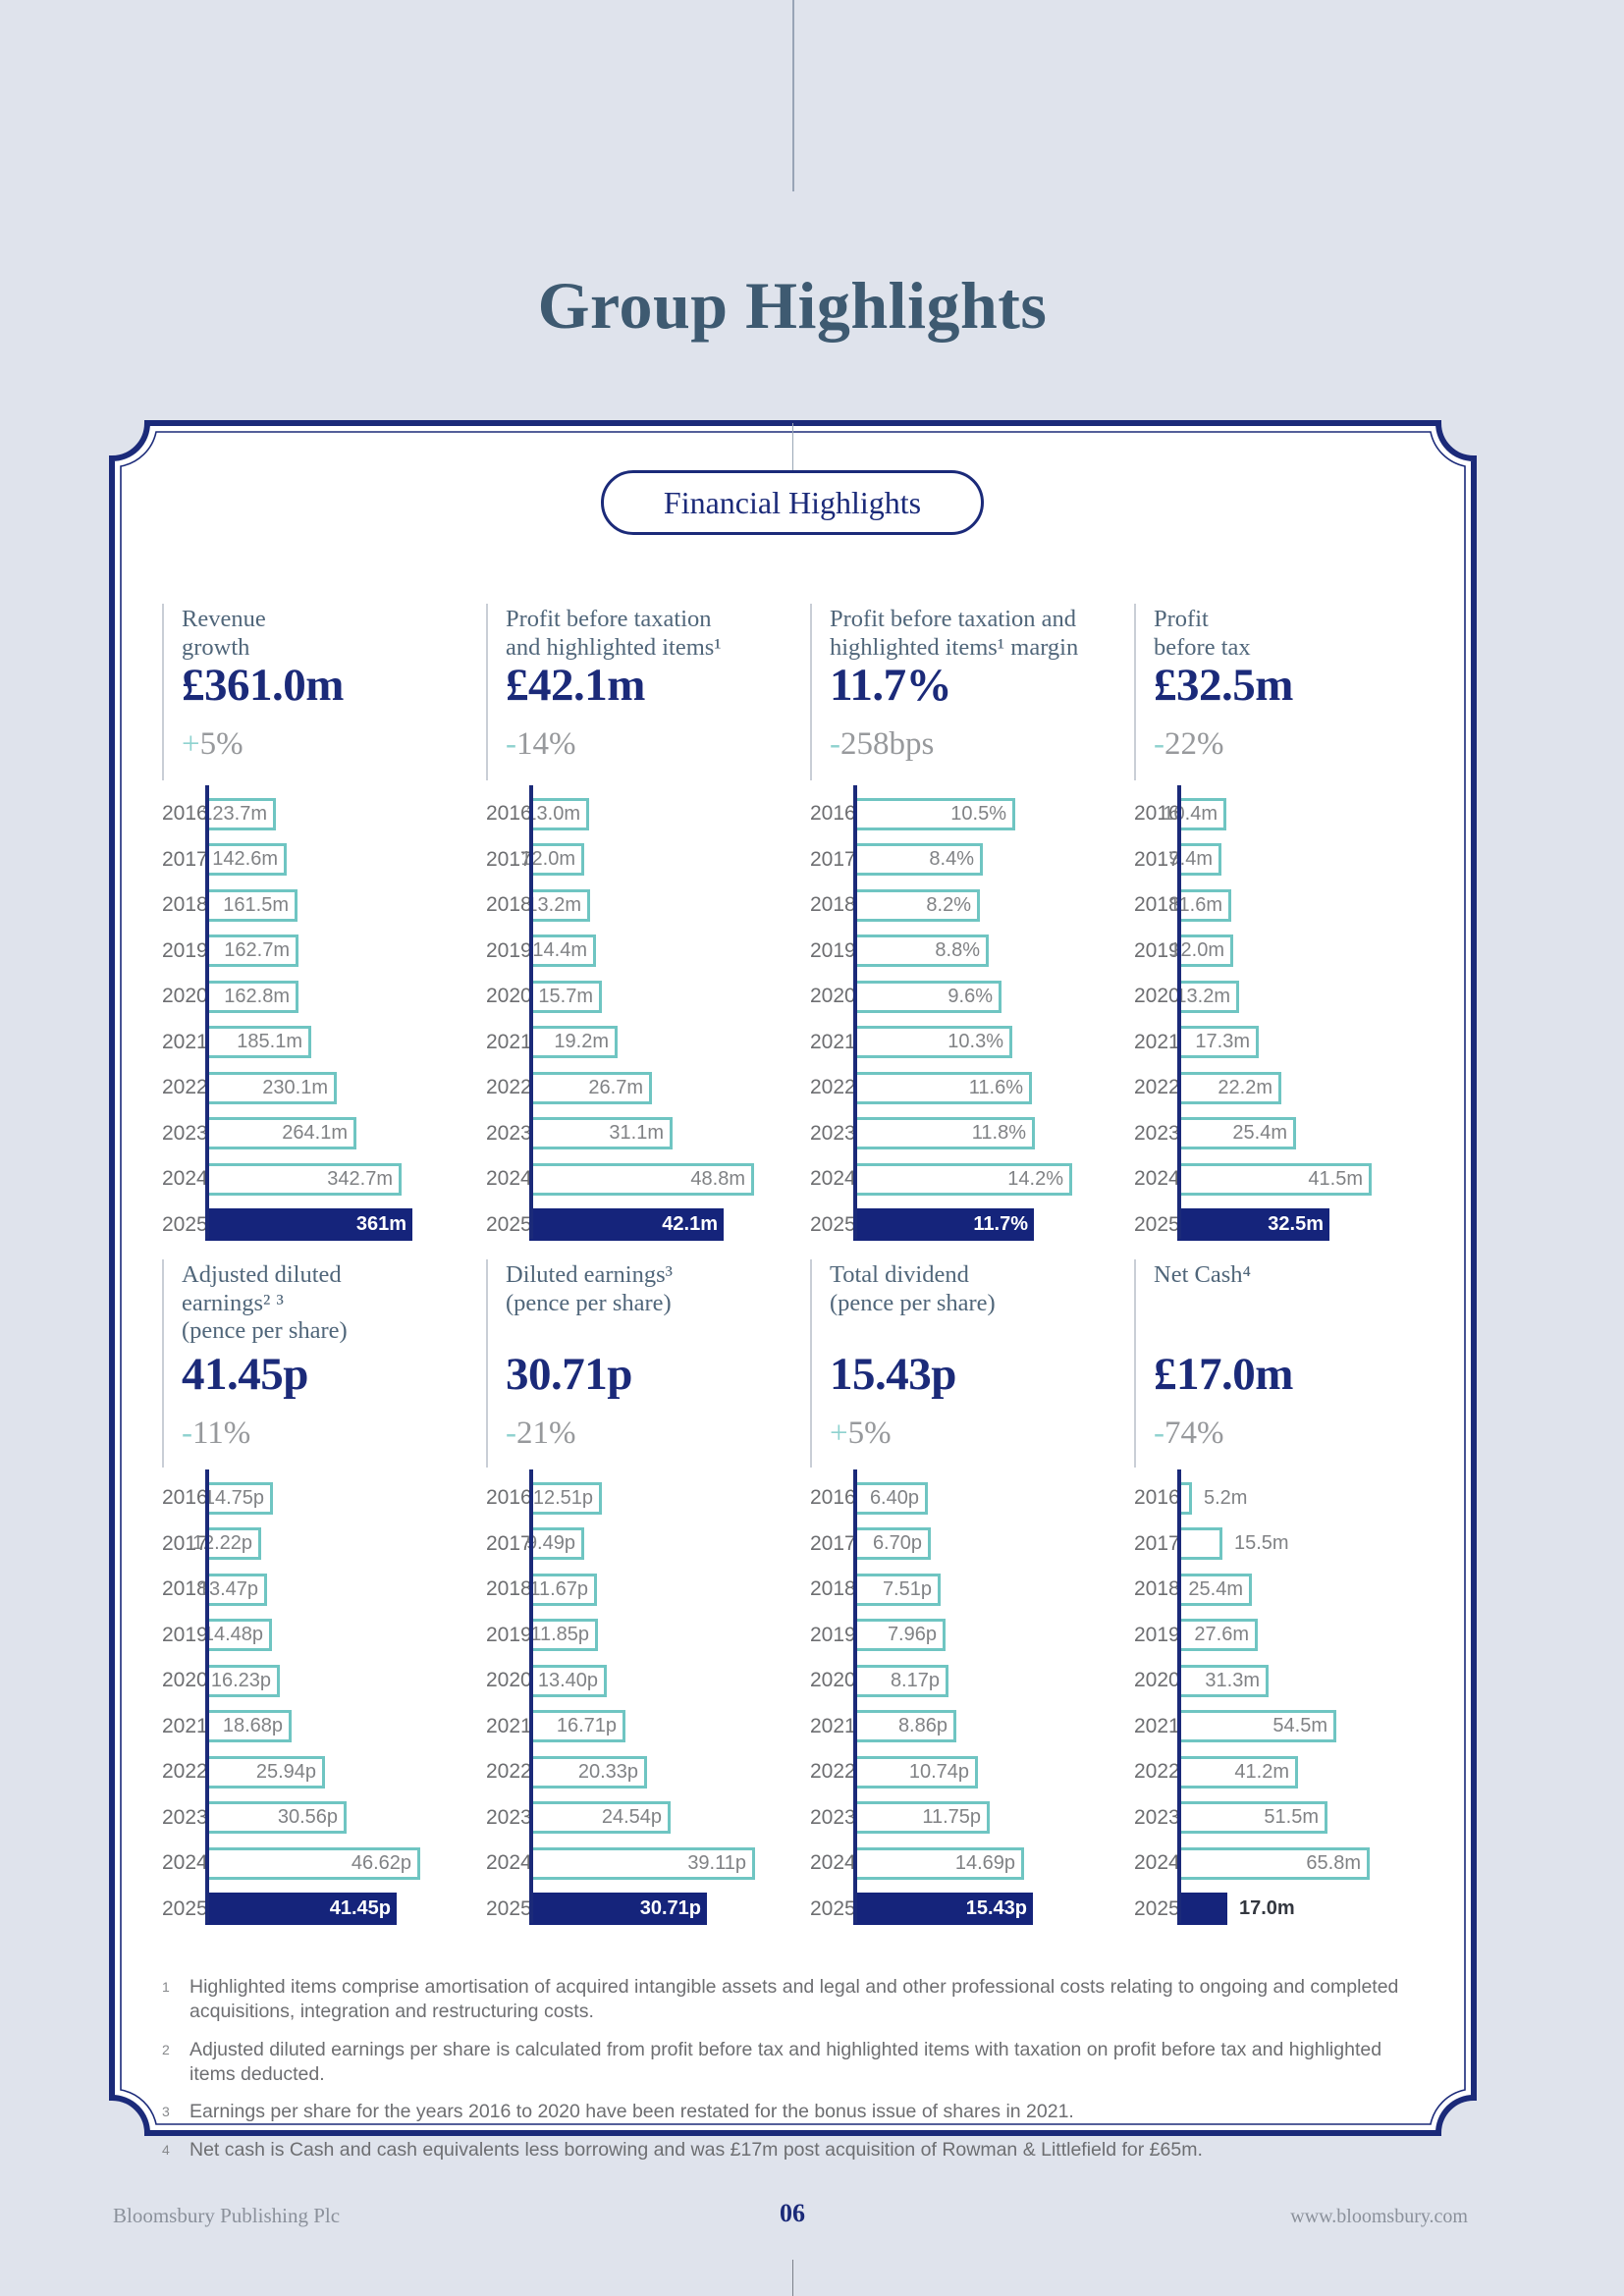 The image size is (1624, 2296). I want to click on chart-bar: 12.22p, so click(226, 1544).